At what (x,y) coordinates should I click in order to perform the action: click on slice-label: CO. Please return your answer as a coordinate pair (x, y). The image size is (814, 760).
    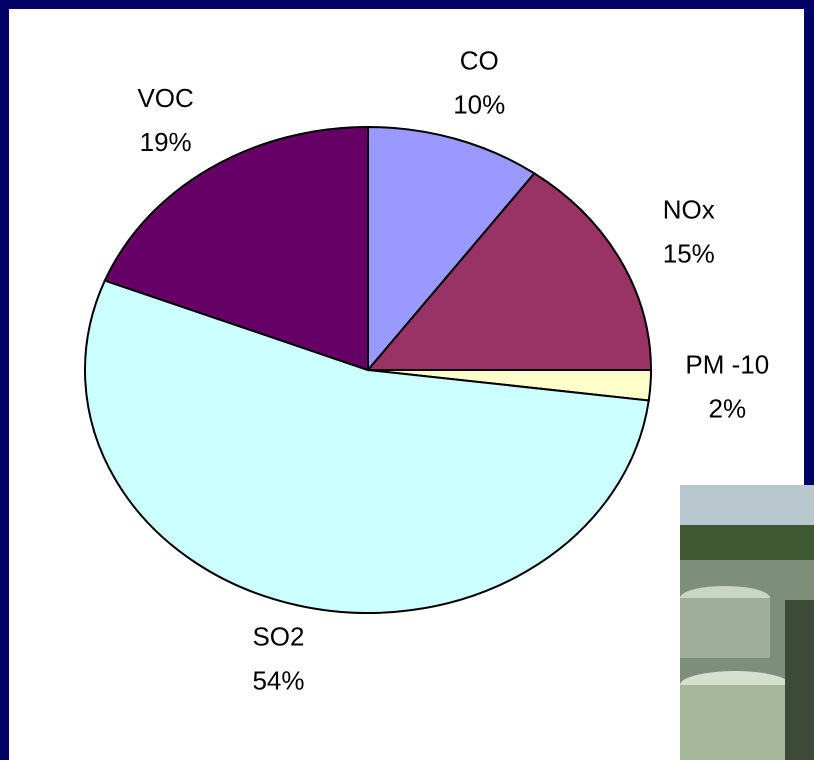
    Looking at the image, I should click on (479, 61).